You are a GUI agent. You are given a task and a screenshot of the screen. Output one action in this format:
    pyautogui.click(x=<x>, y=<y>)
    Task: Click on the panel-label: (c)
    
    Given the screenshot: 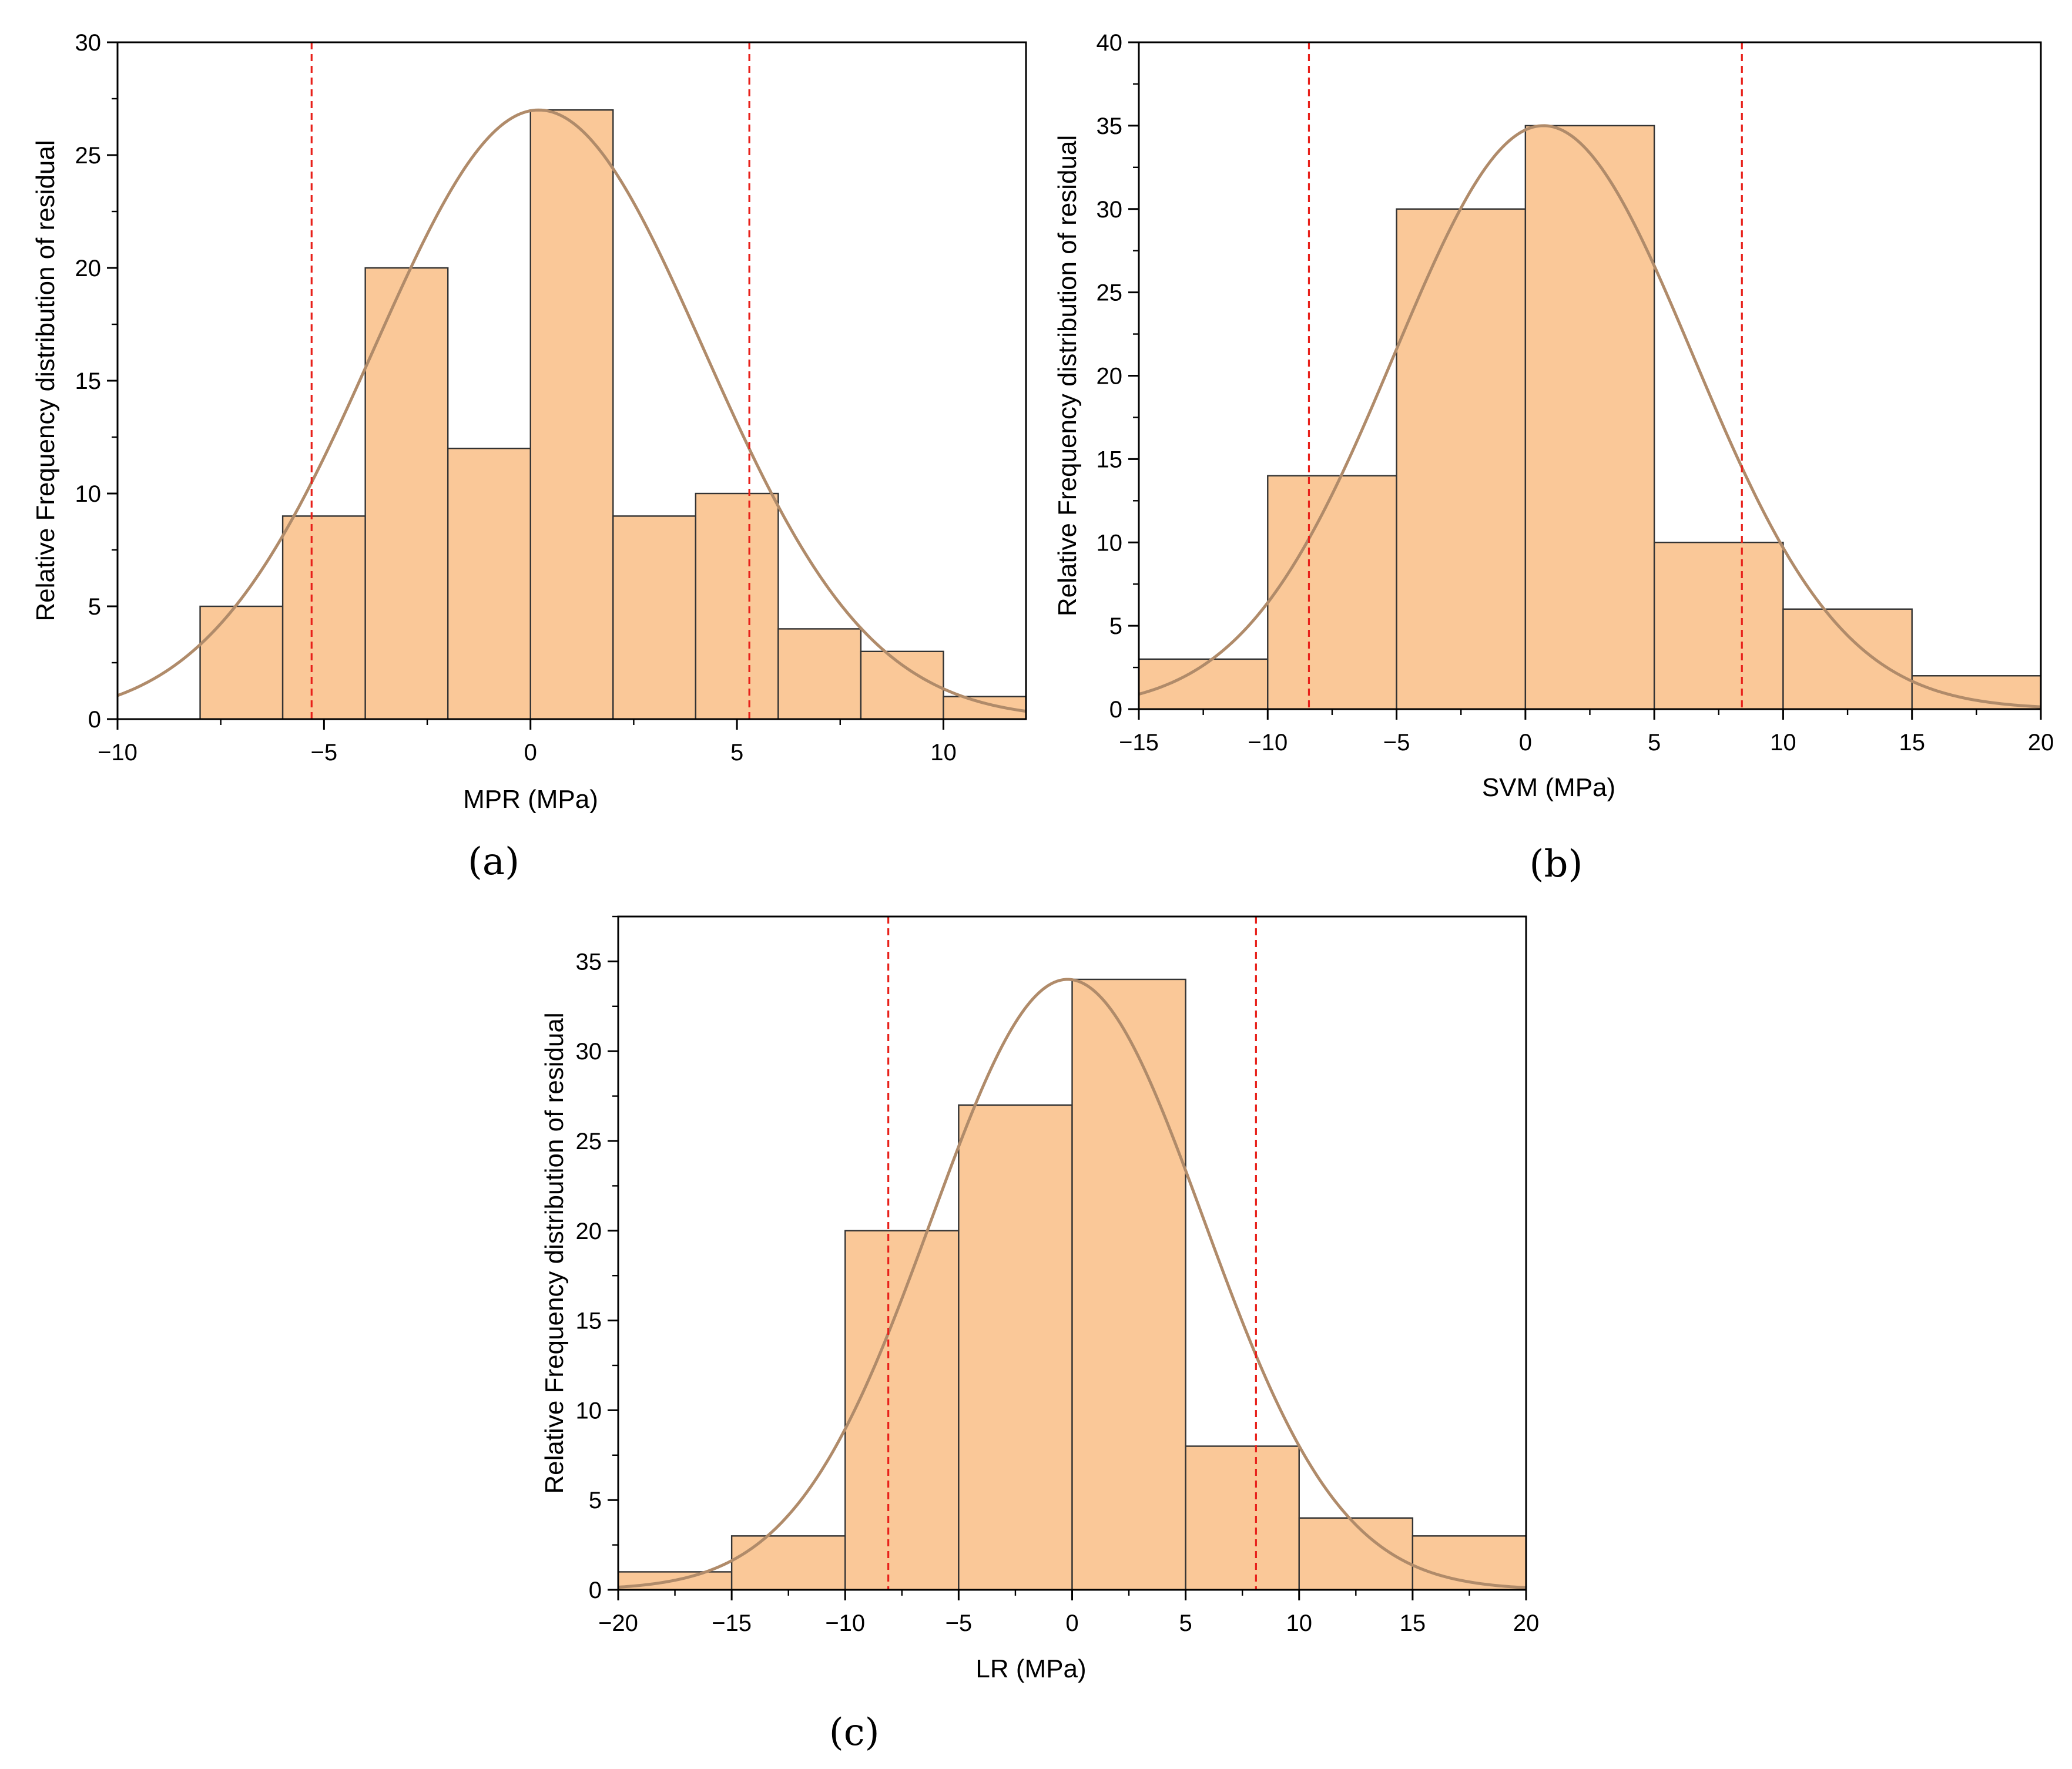 What is the action you would take?
    pyautogui.click(x=855, y=1732)
    